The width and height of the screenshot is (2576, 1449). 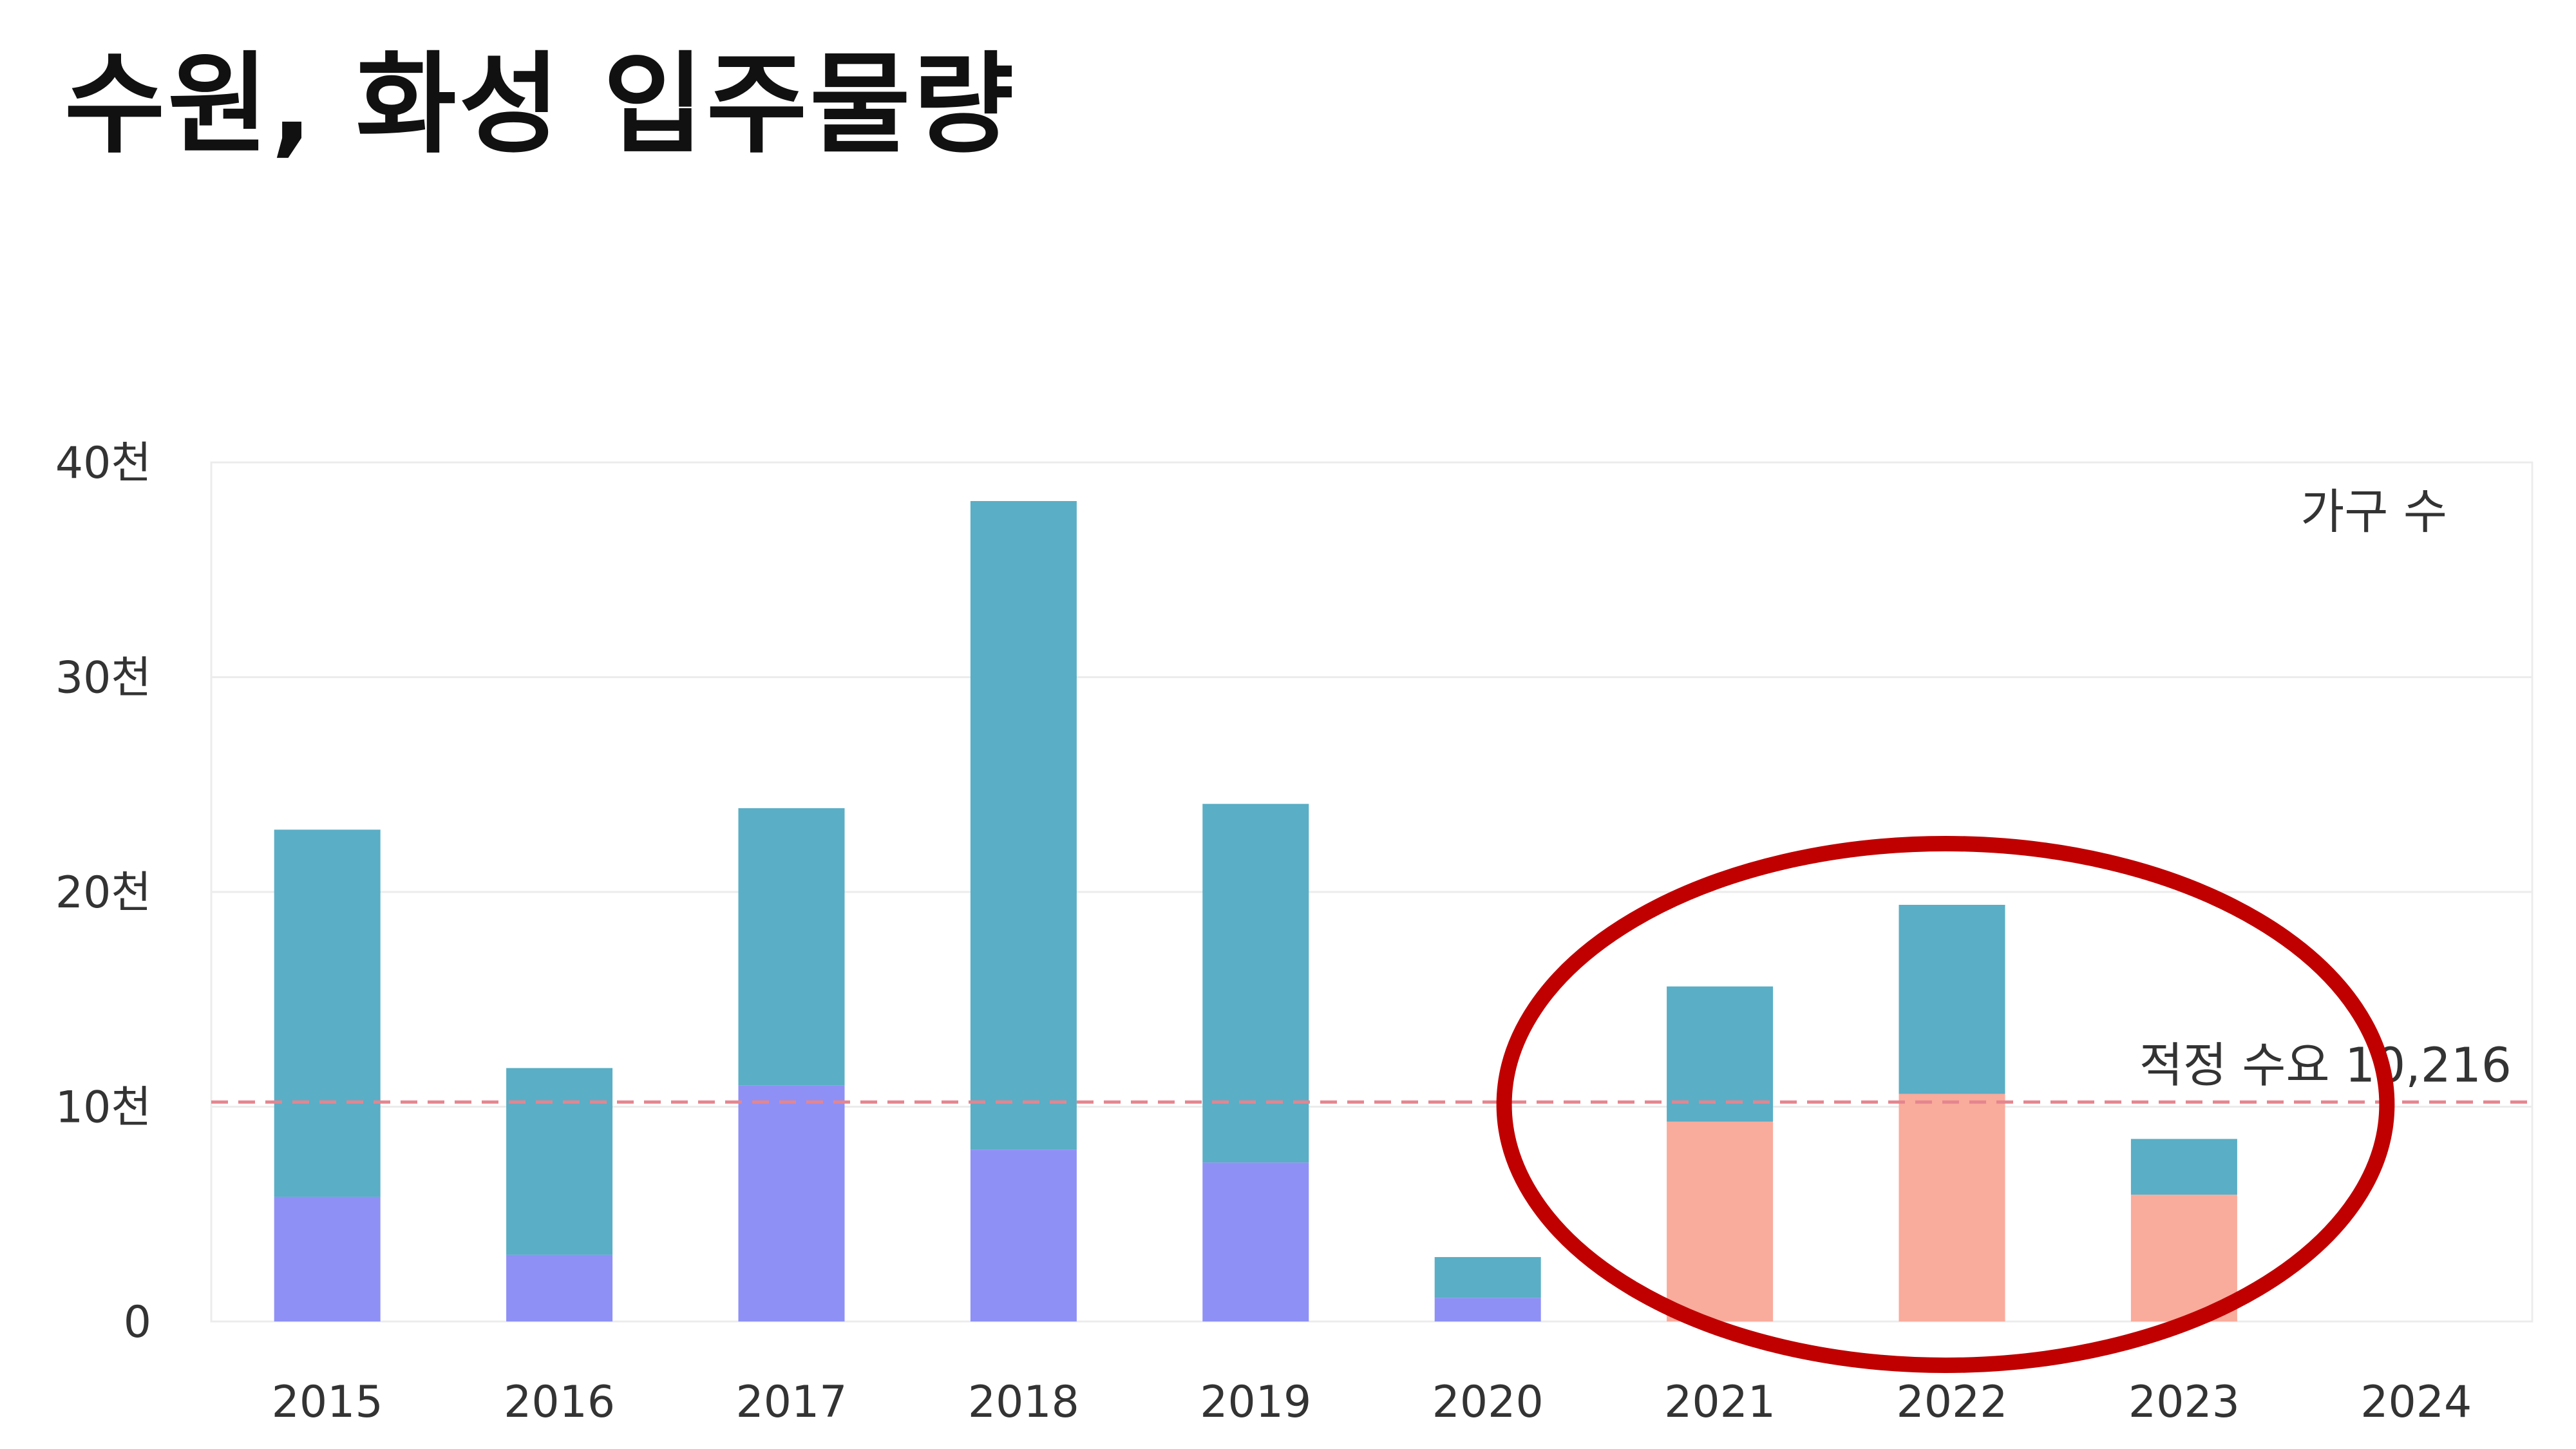 I want to click on bar-lower-2019, so click(x=1255, y=1241).